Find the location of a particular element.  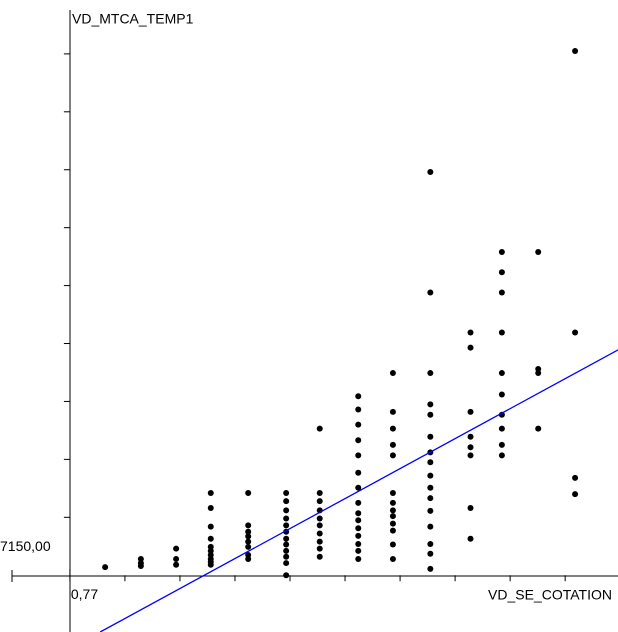

y-tick-label: 7150,00 is located at coordinates (25, 546).